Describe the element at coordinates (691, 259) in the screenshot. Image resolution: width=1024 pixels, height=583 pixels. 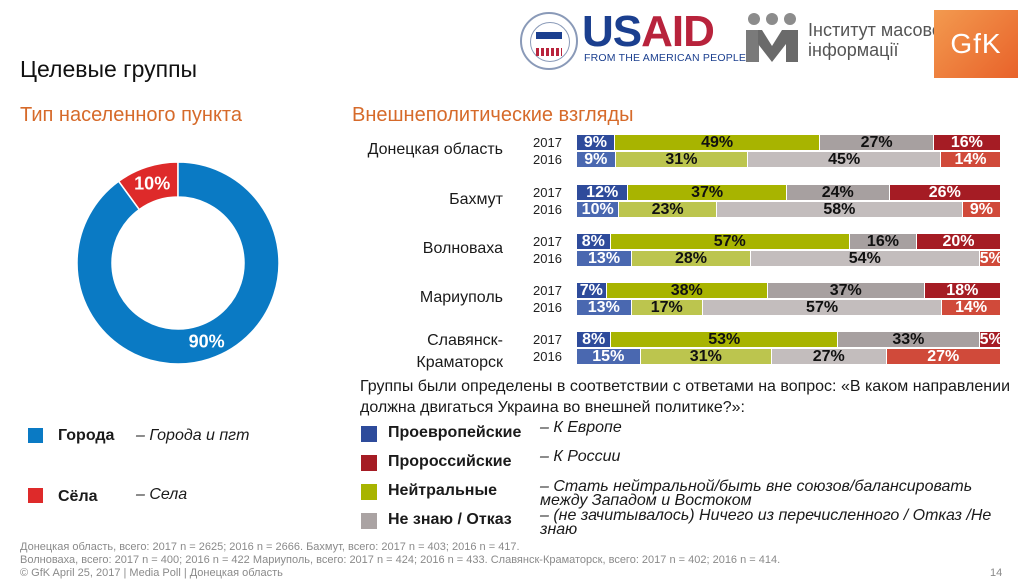
I see `bar-segment-neutral: 28%` at that location.